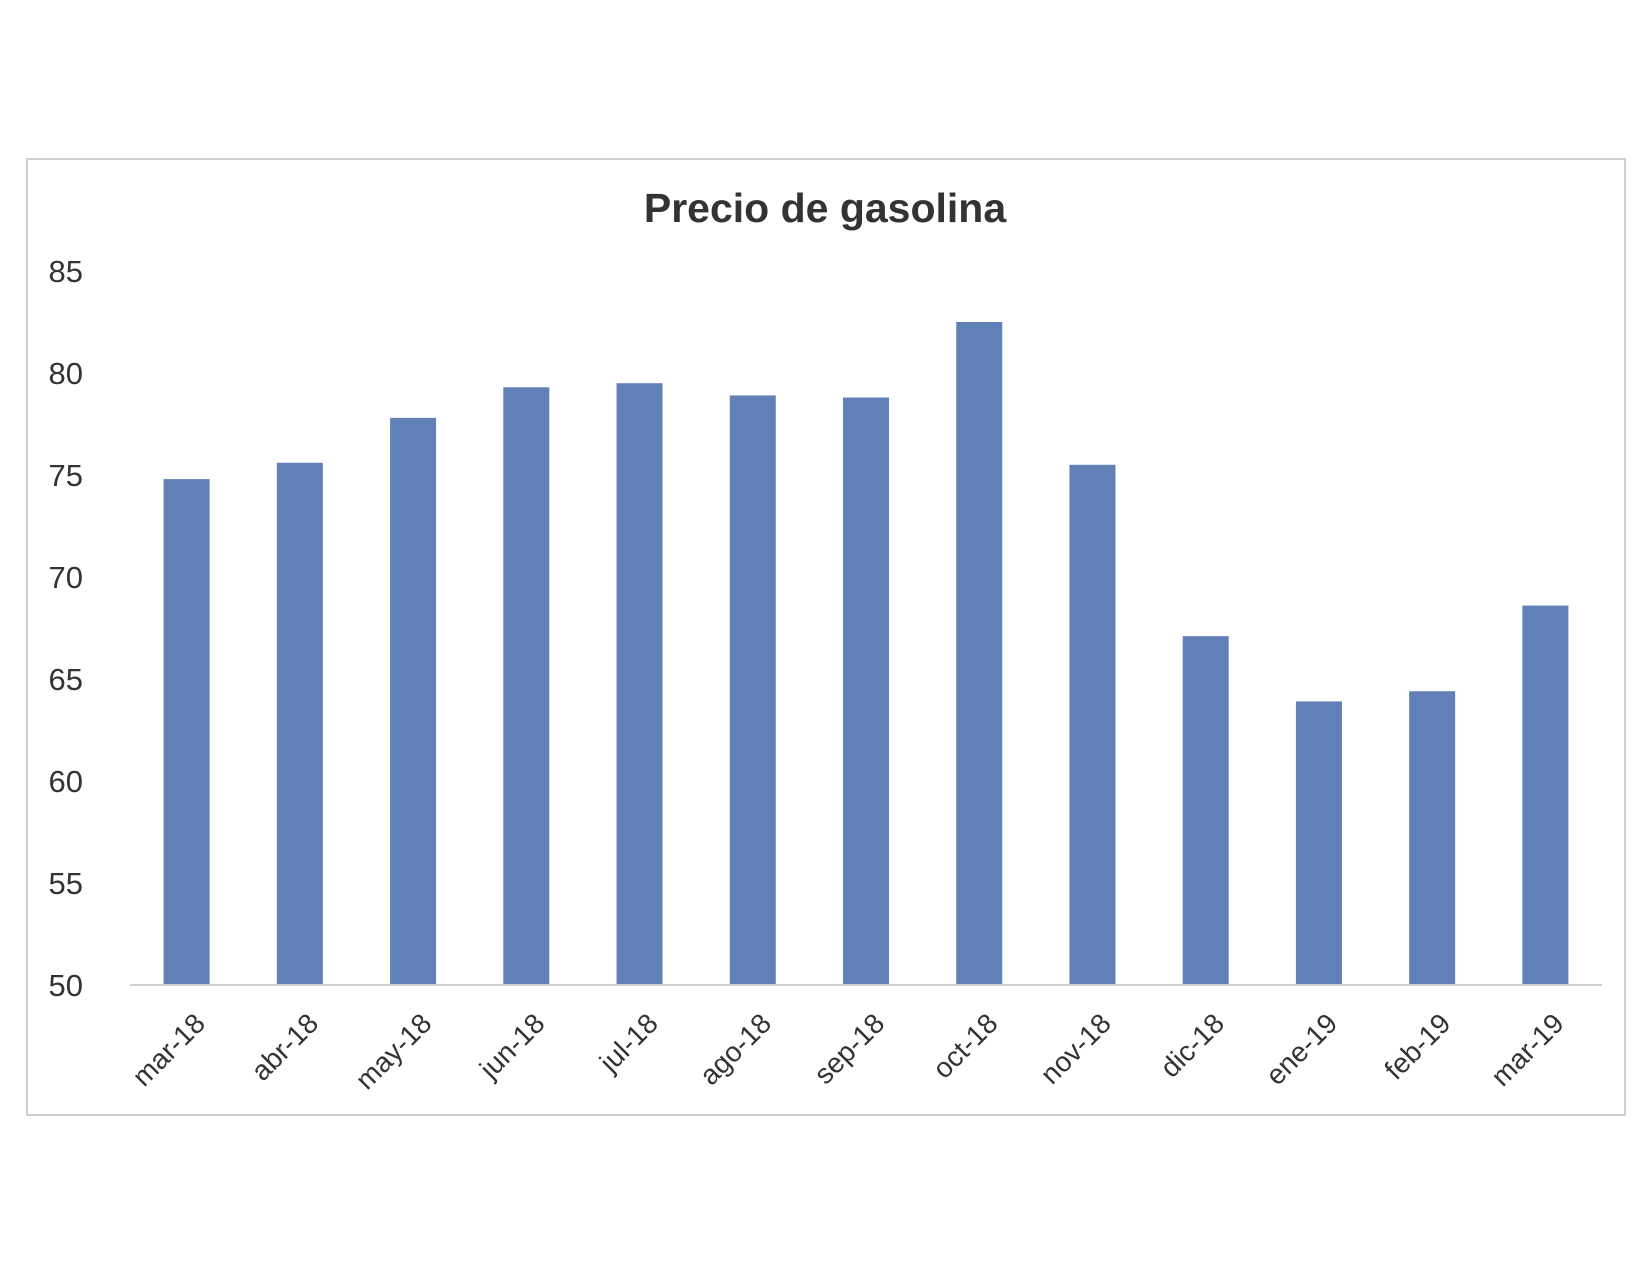 This screenshot has width=1650, height=1275. Describe the element at coordinates (168, 1049) in the screenshot. I see `x-tick-label: mar-18` at that location.